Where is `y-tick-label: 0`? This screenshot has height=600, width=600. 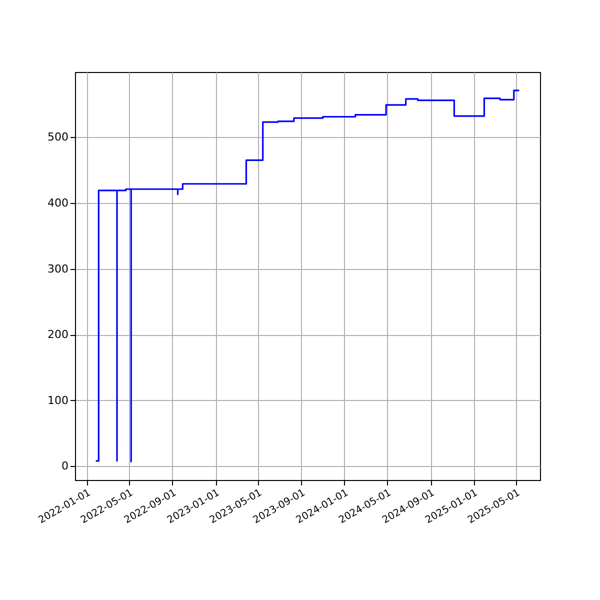 y-tick-label: 0 is located at coordinates (65, 466).